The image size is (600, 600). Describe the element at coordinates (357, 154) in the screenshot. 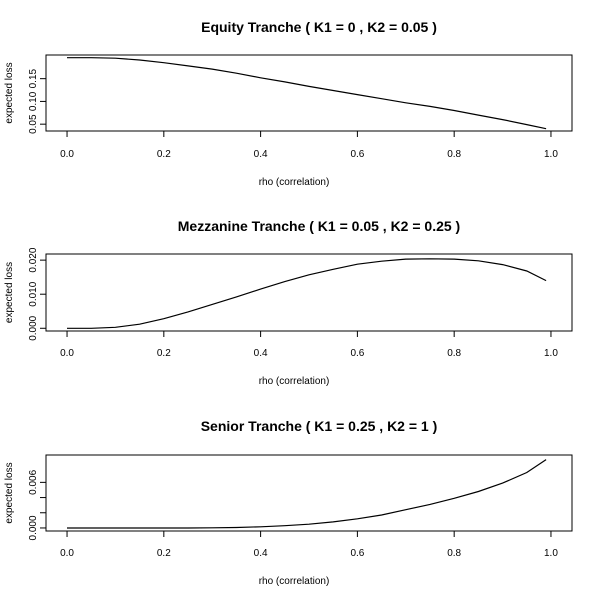

I see `equity-x-tick-label: 0.6` at that location.